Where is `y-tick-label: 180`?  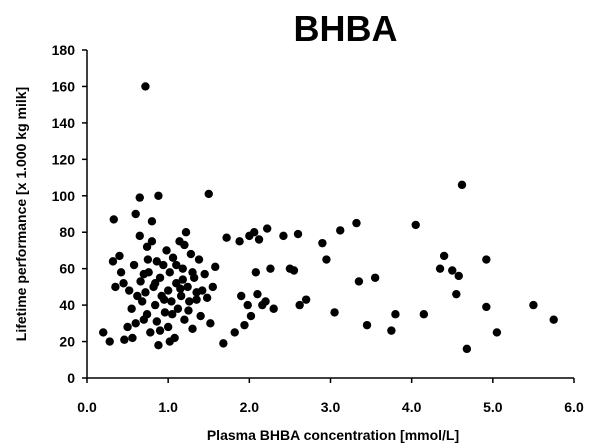 y-tick-label: 180 is located at coordinates (64, 50).